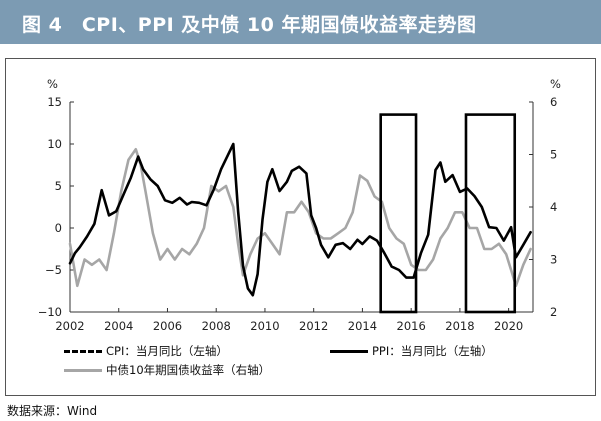 This screenshot has height=421, width=601. What do you see at coordinates (83, 370) in the screenshot?
I see `legend-swatch-bond-yield` at bounding box center [83, 370].